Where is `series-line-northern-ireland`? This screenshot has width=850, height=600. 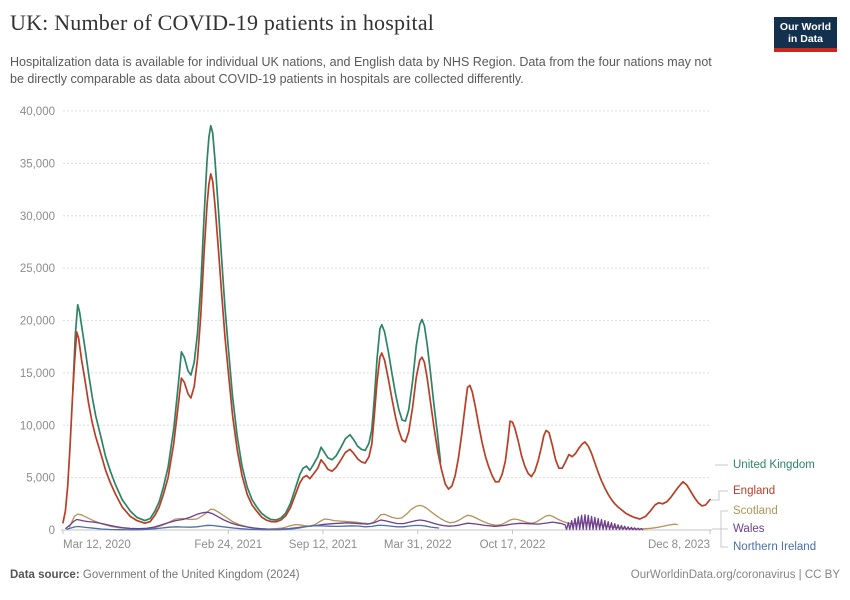
series-line-northern-ireland is located at coordinates (253, 527).